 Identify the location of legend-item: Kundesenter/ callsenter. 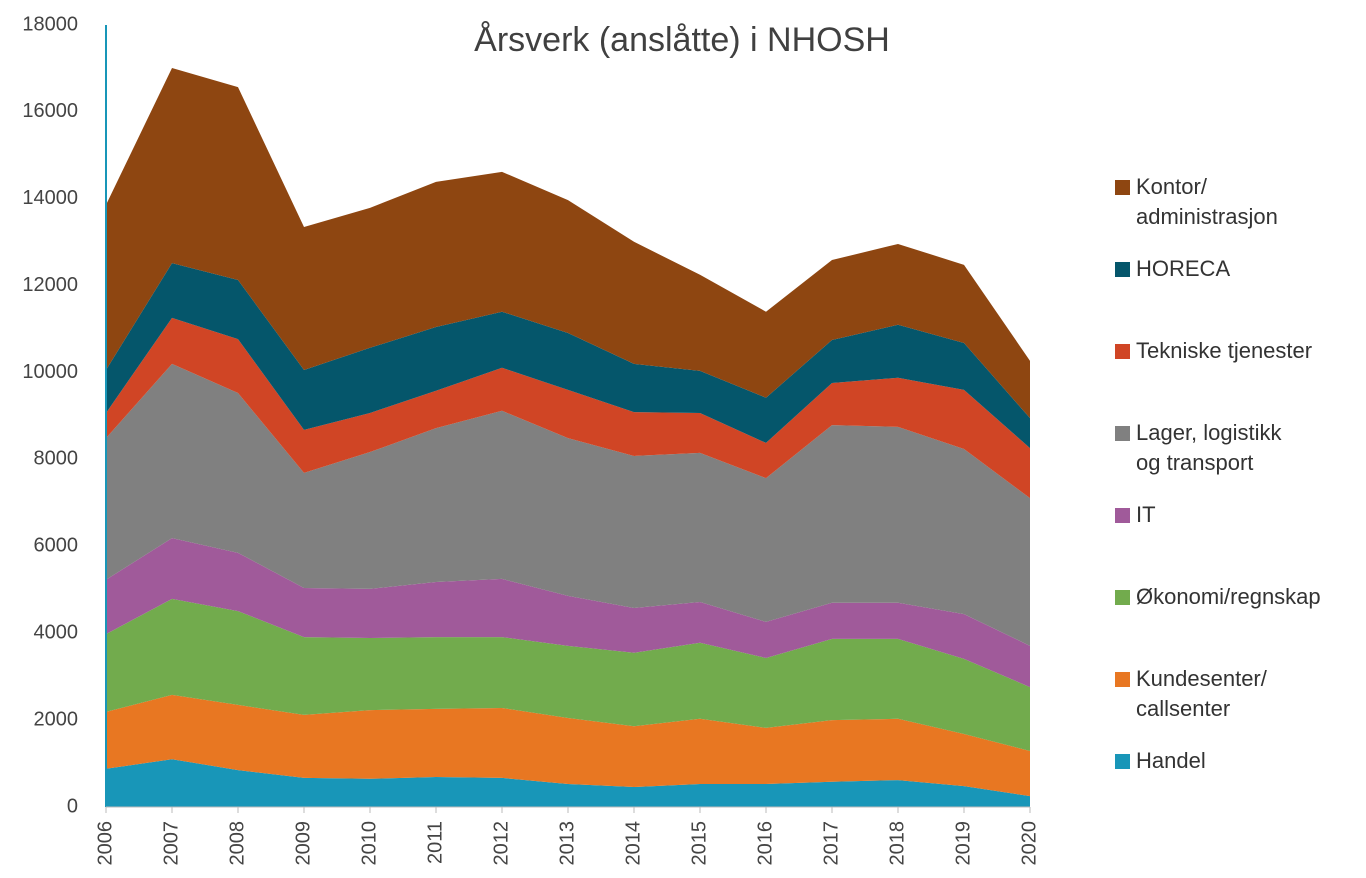
(1191, 694).